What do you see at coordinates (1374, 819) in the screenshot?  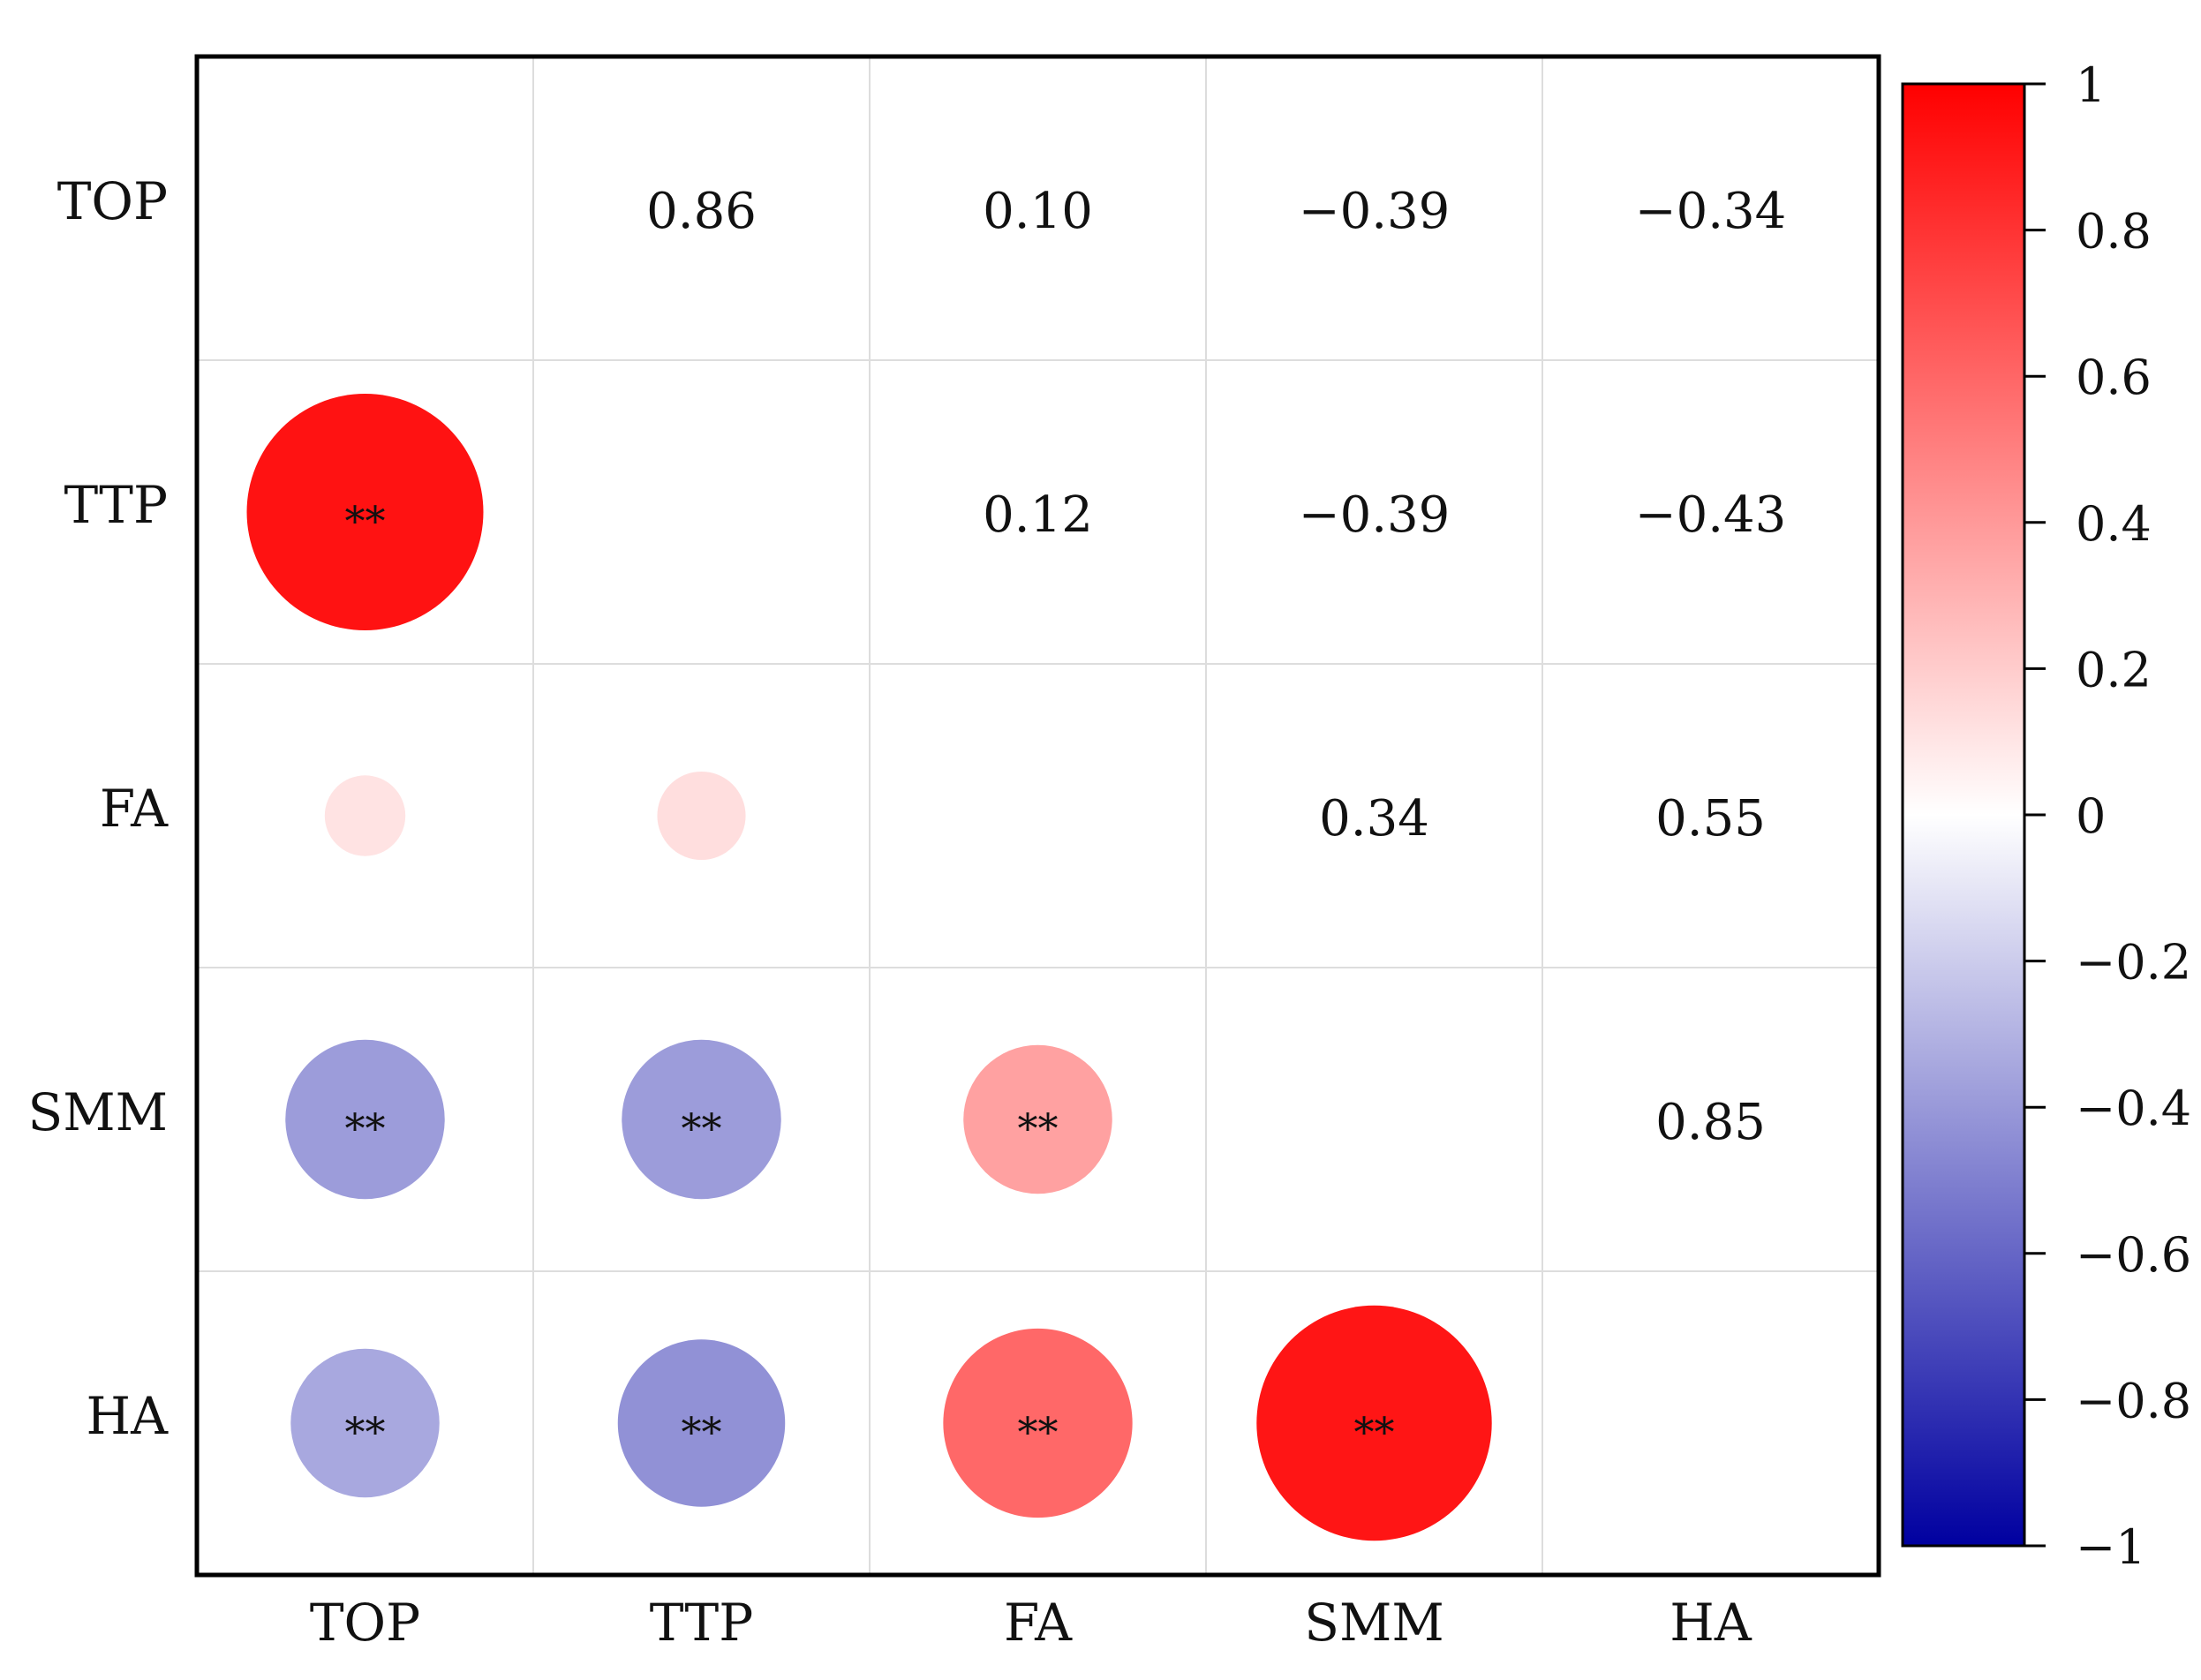 I see `corr-value-fa-smm: 0.34` at bounding box center [1374, 819].